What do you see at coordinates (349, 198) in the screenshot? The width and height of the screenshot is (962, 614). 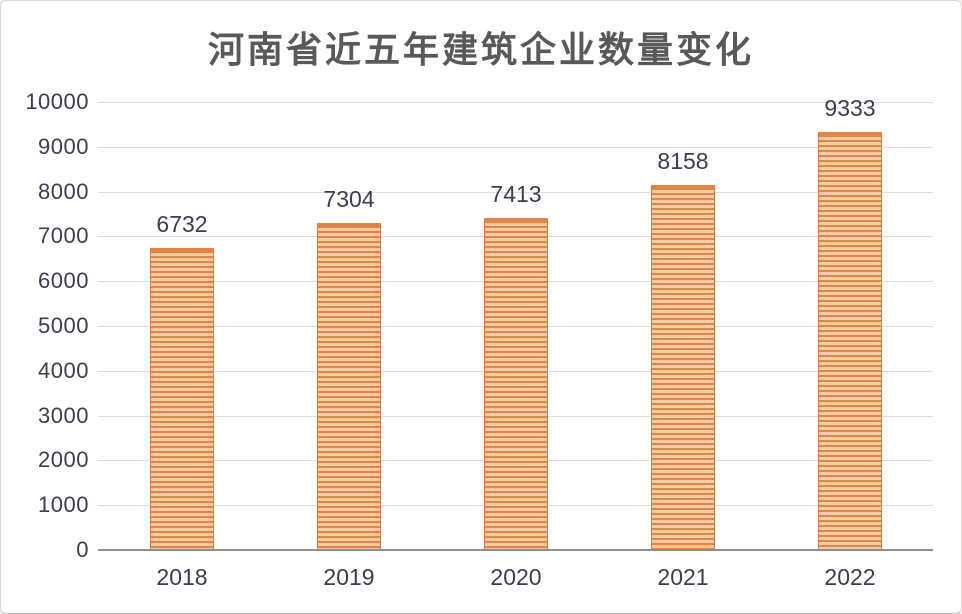 I see `bar-value-label: 7304` at bounding box center [349, 198].